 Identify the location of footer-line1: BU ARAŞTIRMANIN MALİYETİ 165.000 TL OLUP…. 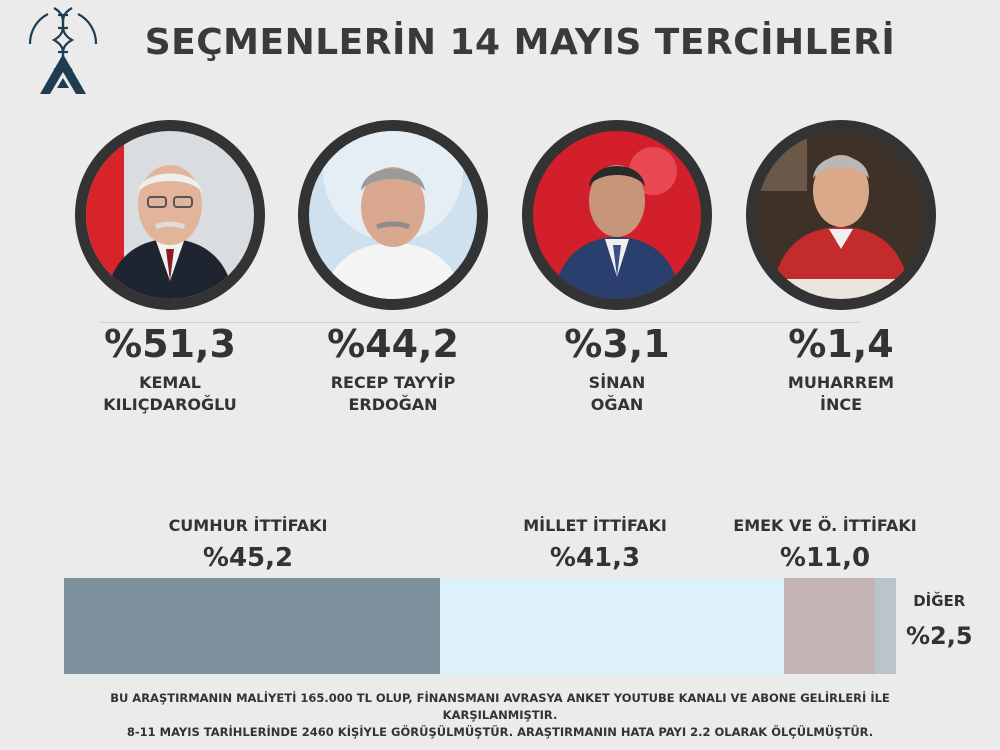
(500, 706).